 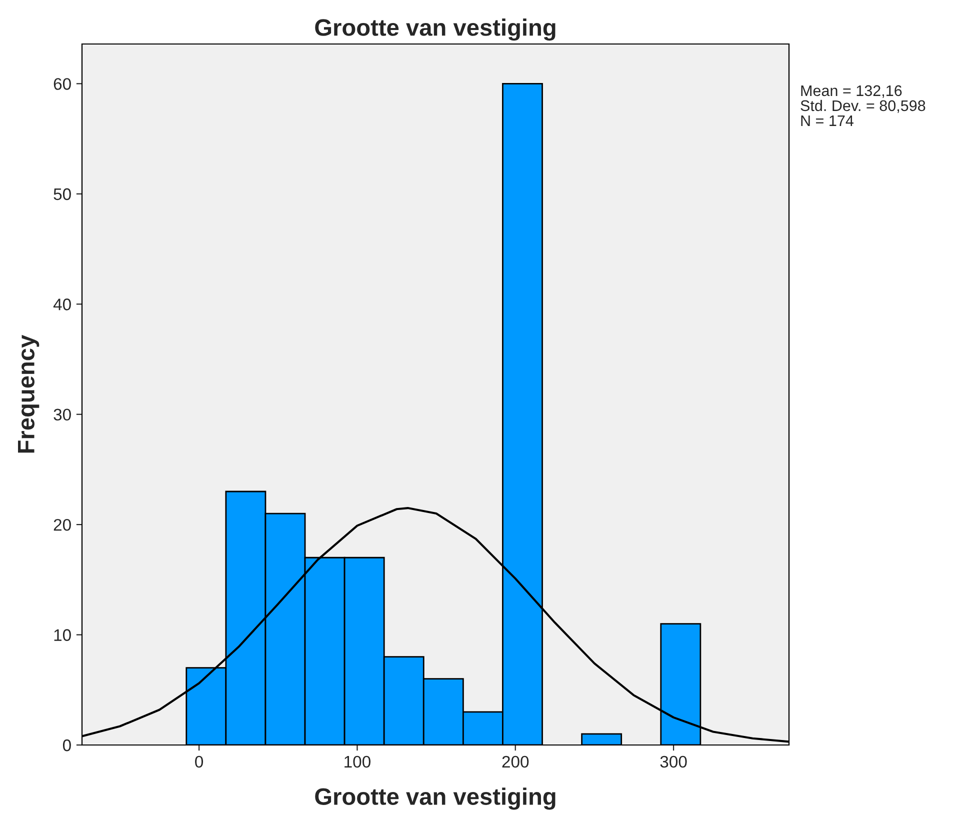 I want to click on y-tick-label: 60, so click(x=62, y=84).